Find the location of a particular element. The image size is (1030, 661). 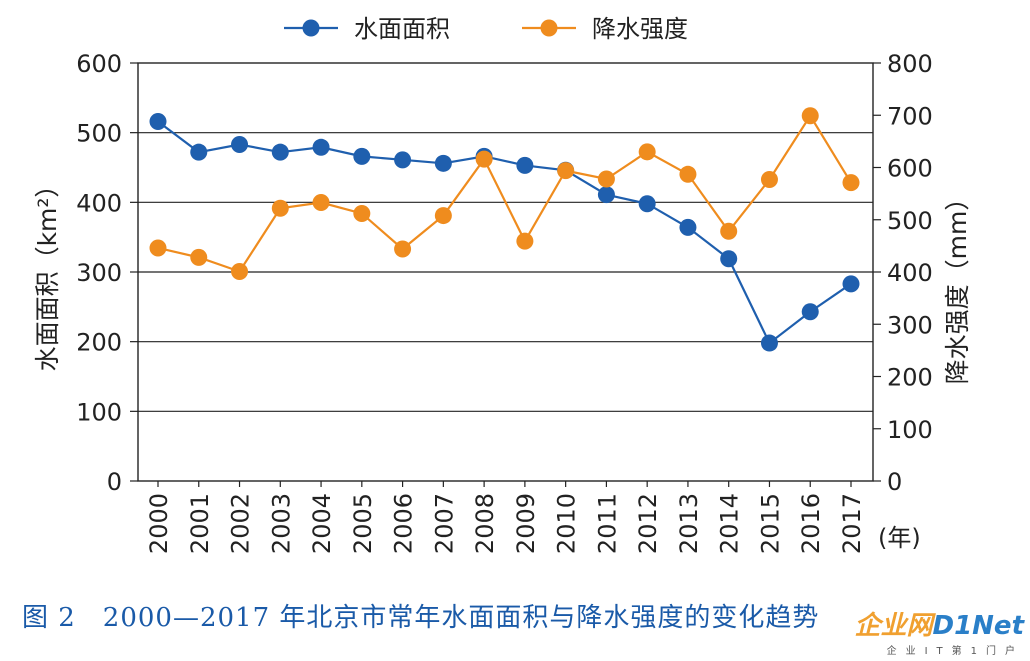

right-y-tick-label: 100 is located at coordinates (910, 430).